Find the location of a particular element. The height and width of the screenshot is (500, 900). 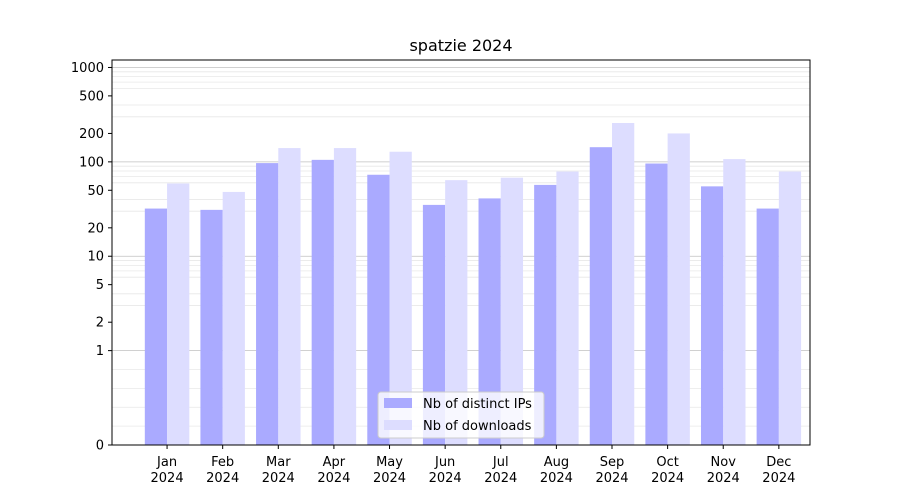

legend-label-distinct-ips: Nb of distinct IPs is located at coordinates (477, 404).